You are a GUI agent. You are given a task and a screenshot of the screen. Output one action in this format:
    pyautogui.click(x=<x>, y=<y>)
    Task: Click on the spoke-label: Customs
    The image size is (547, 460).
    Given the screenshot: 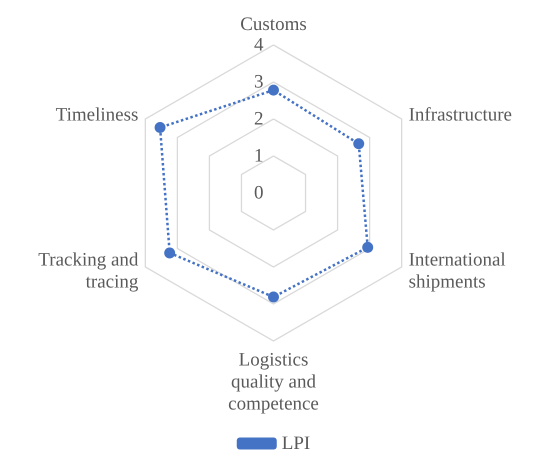 What is the action you would take?
    pyautogui.click(x=273, y=25)
    